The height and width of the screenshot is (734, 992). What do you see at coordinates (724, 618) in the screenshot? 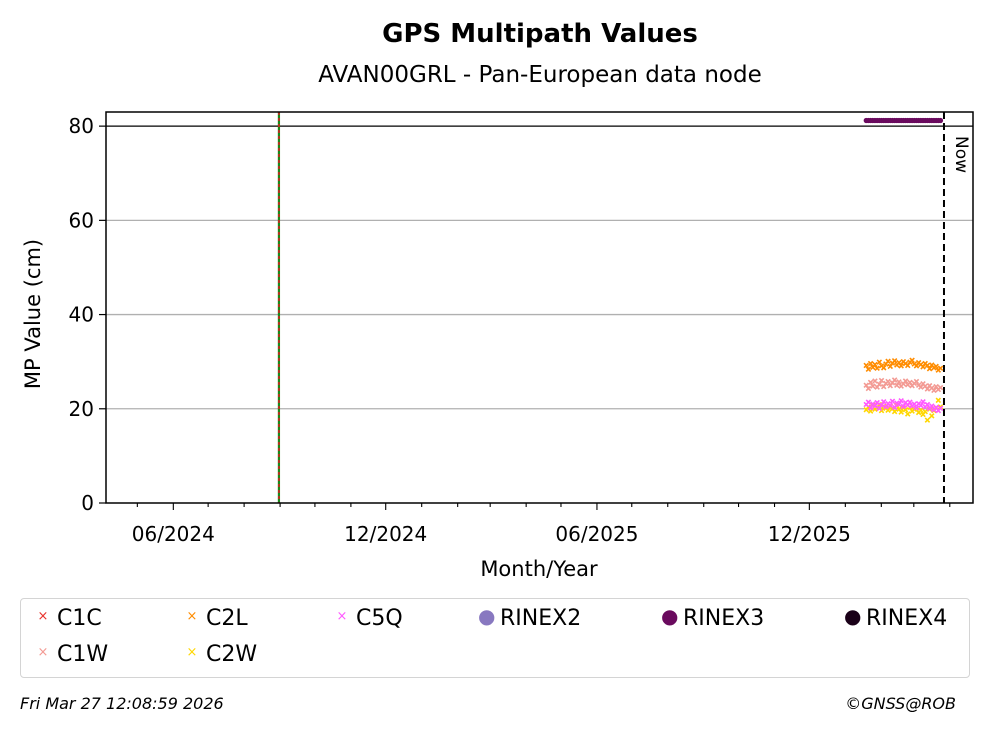
I see `legend-label-rinex3: RINEX3` at bounding box center [724, 618].